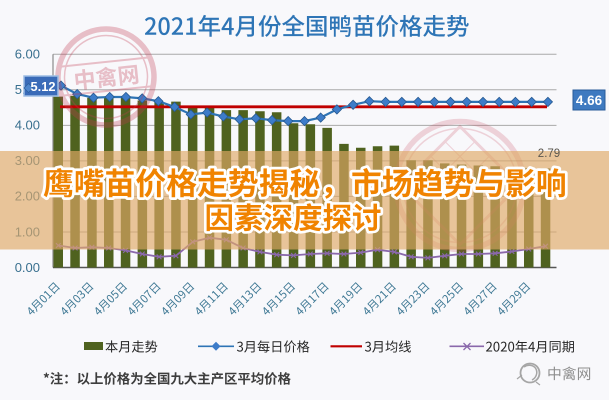 This screenshot has width=609, height=400. I want to click on svg-text: 5.12, so click(43, 86).